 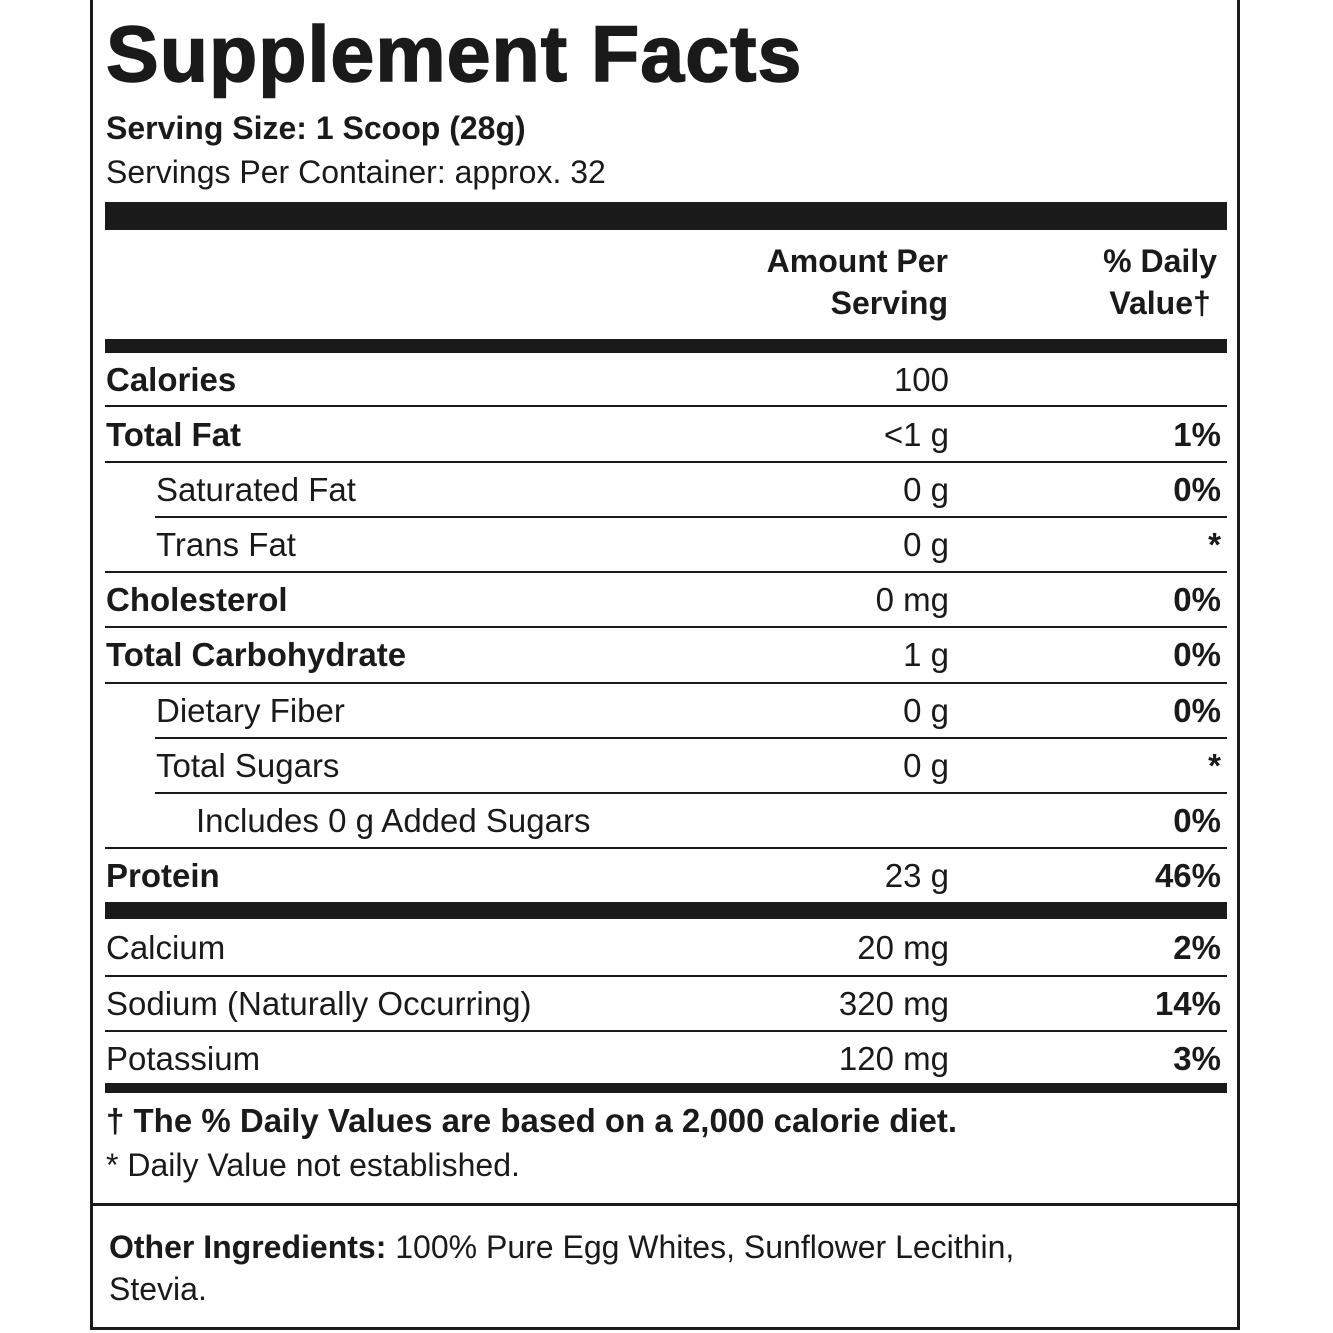 I want to click on nutrient-amount: 100, so click(x=921, y=379).